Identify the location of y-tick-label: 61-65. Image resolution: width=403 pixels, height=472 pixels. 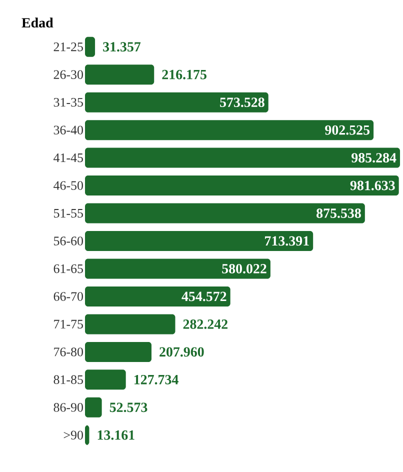
(68, 269).